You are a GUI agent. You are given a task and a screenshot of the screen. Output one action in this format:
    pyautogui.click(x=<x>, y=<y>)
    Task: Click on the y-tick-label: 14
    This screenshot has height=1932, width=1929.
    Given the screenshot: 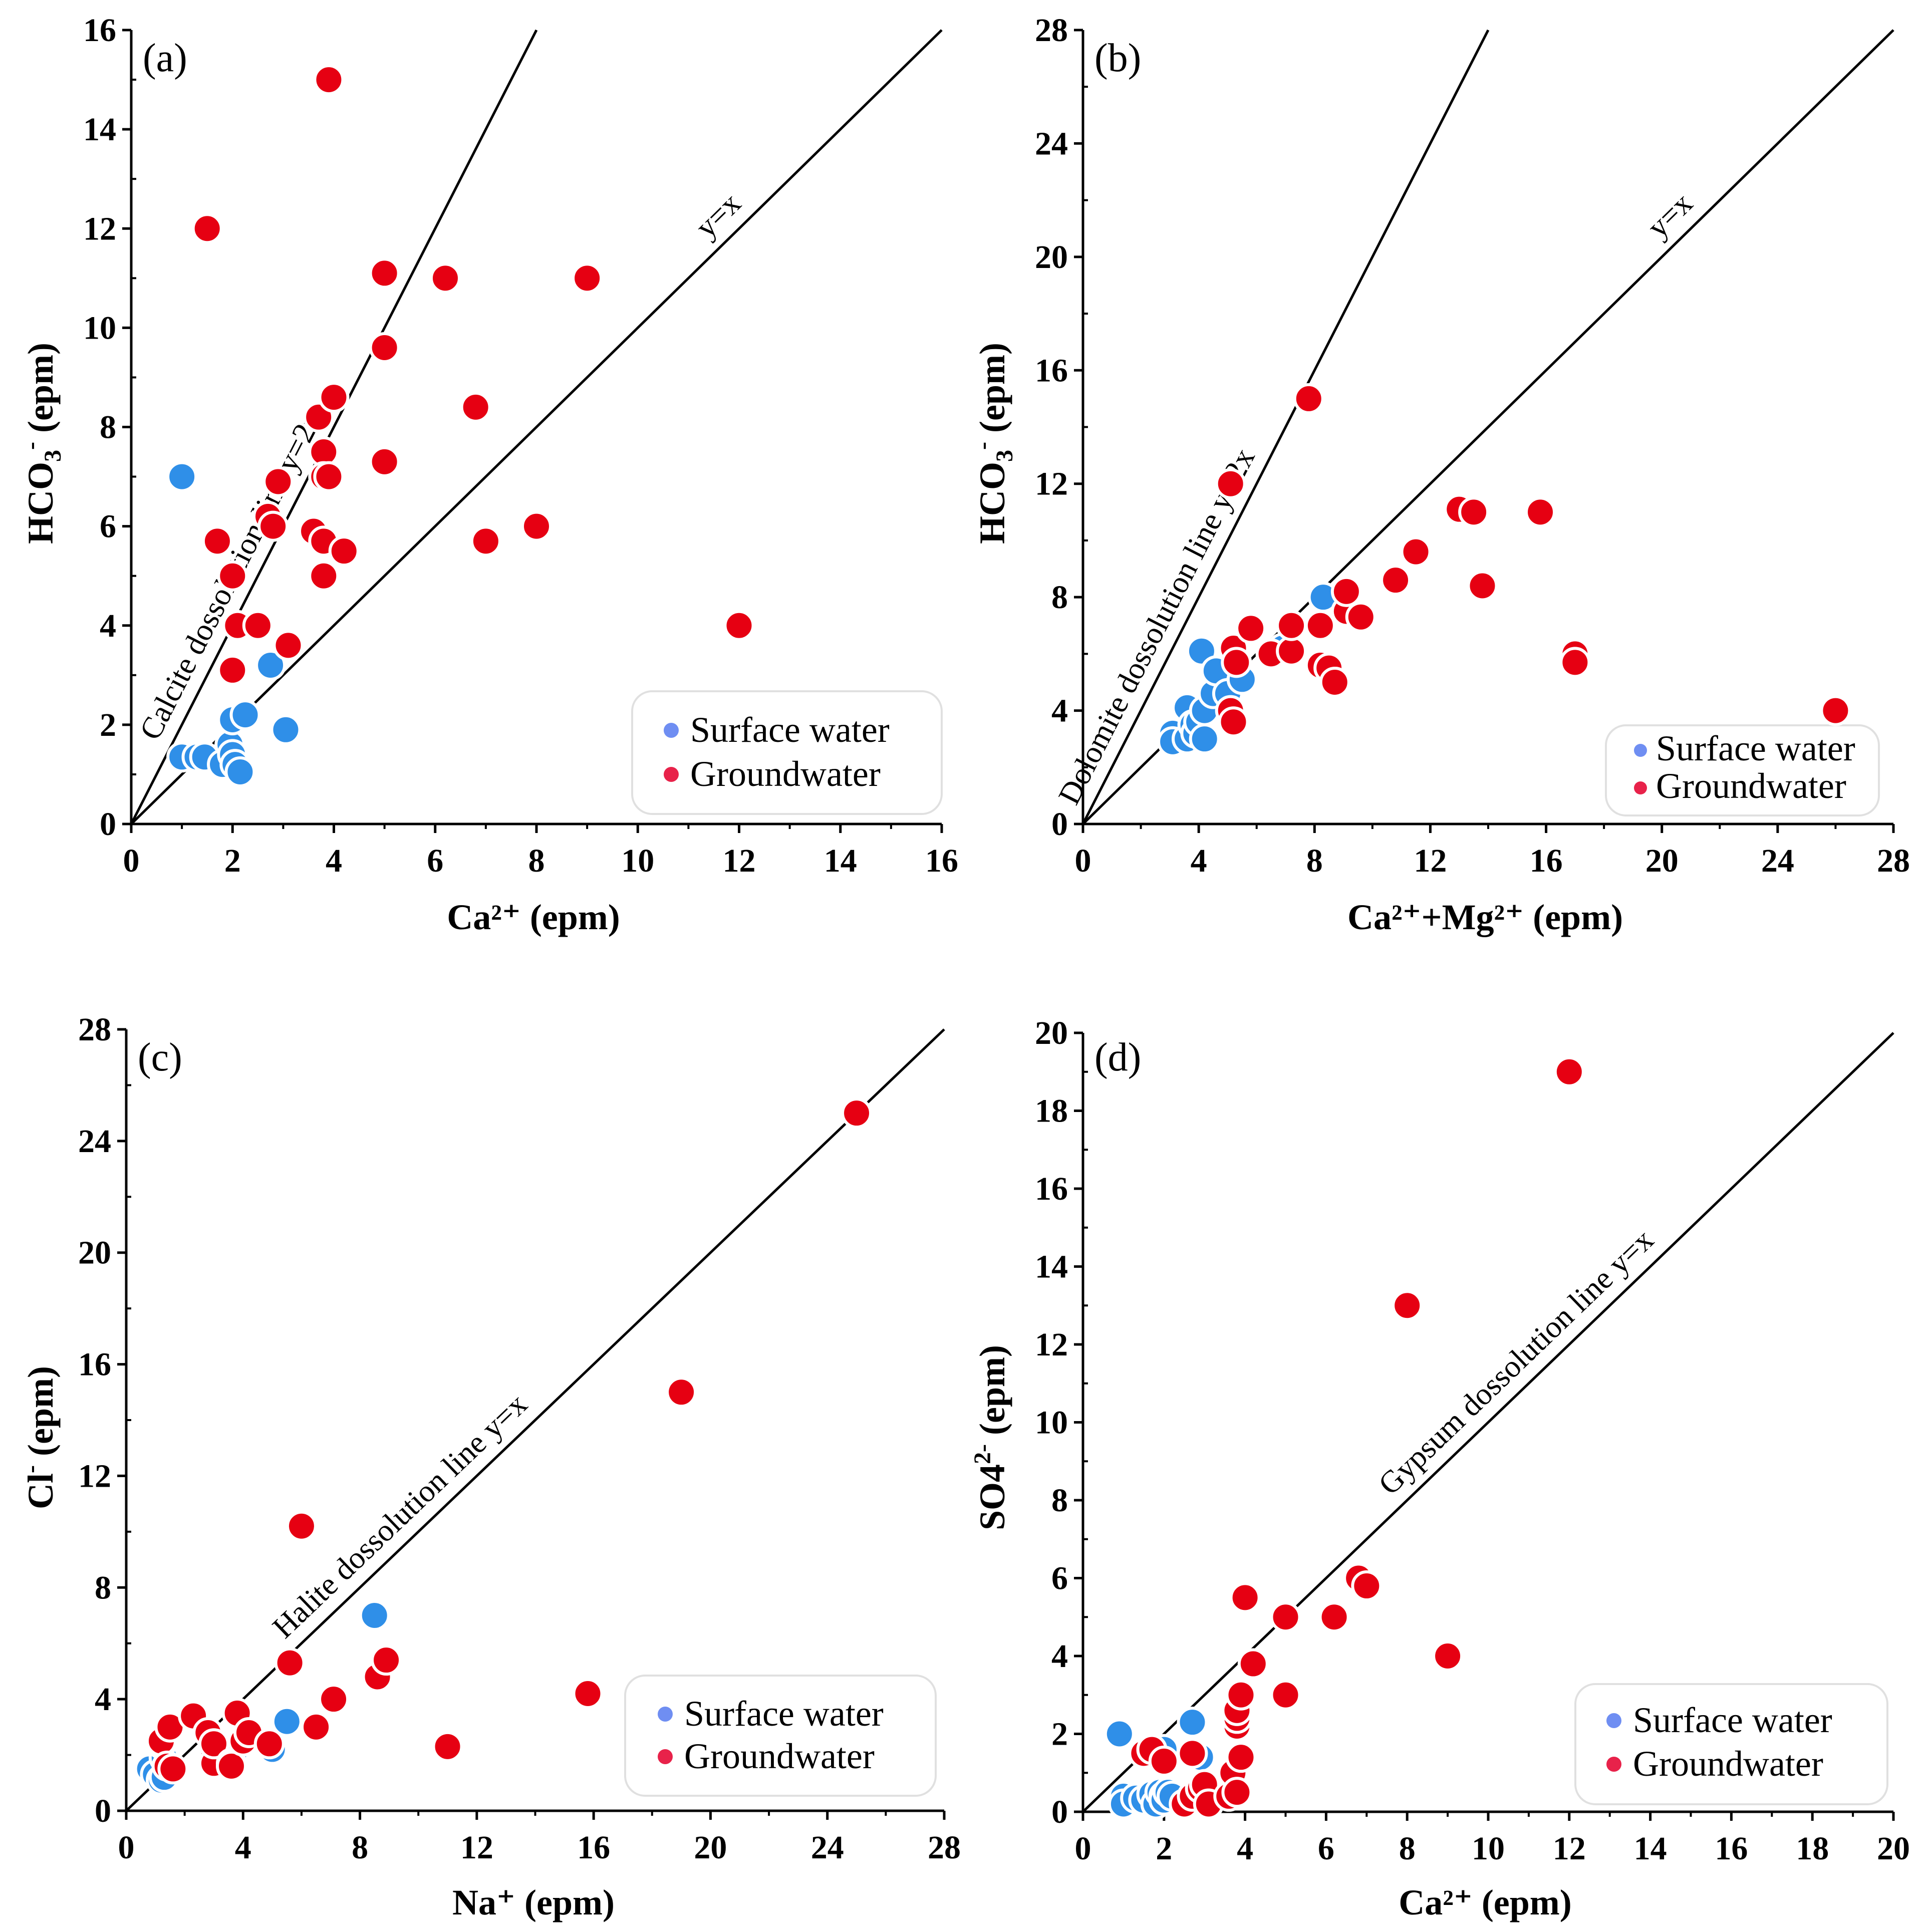 What is the action you would take?
    pyautogui.click(x=1051, y=1267)
    